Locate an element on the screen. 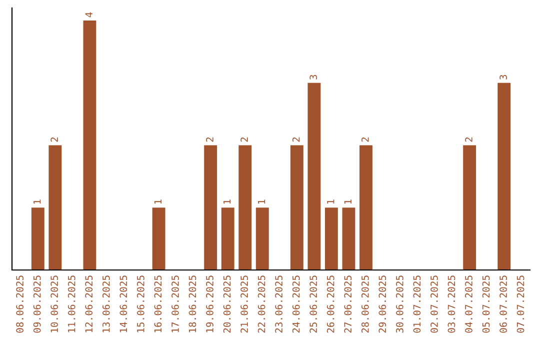 The width and height of the screenshot is (540, 340). x-tick-label: 14.06.2025 is located at coordinates (124, 304).